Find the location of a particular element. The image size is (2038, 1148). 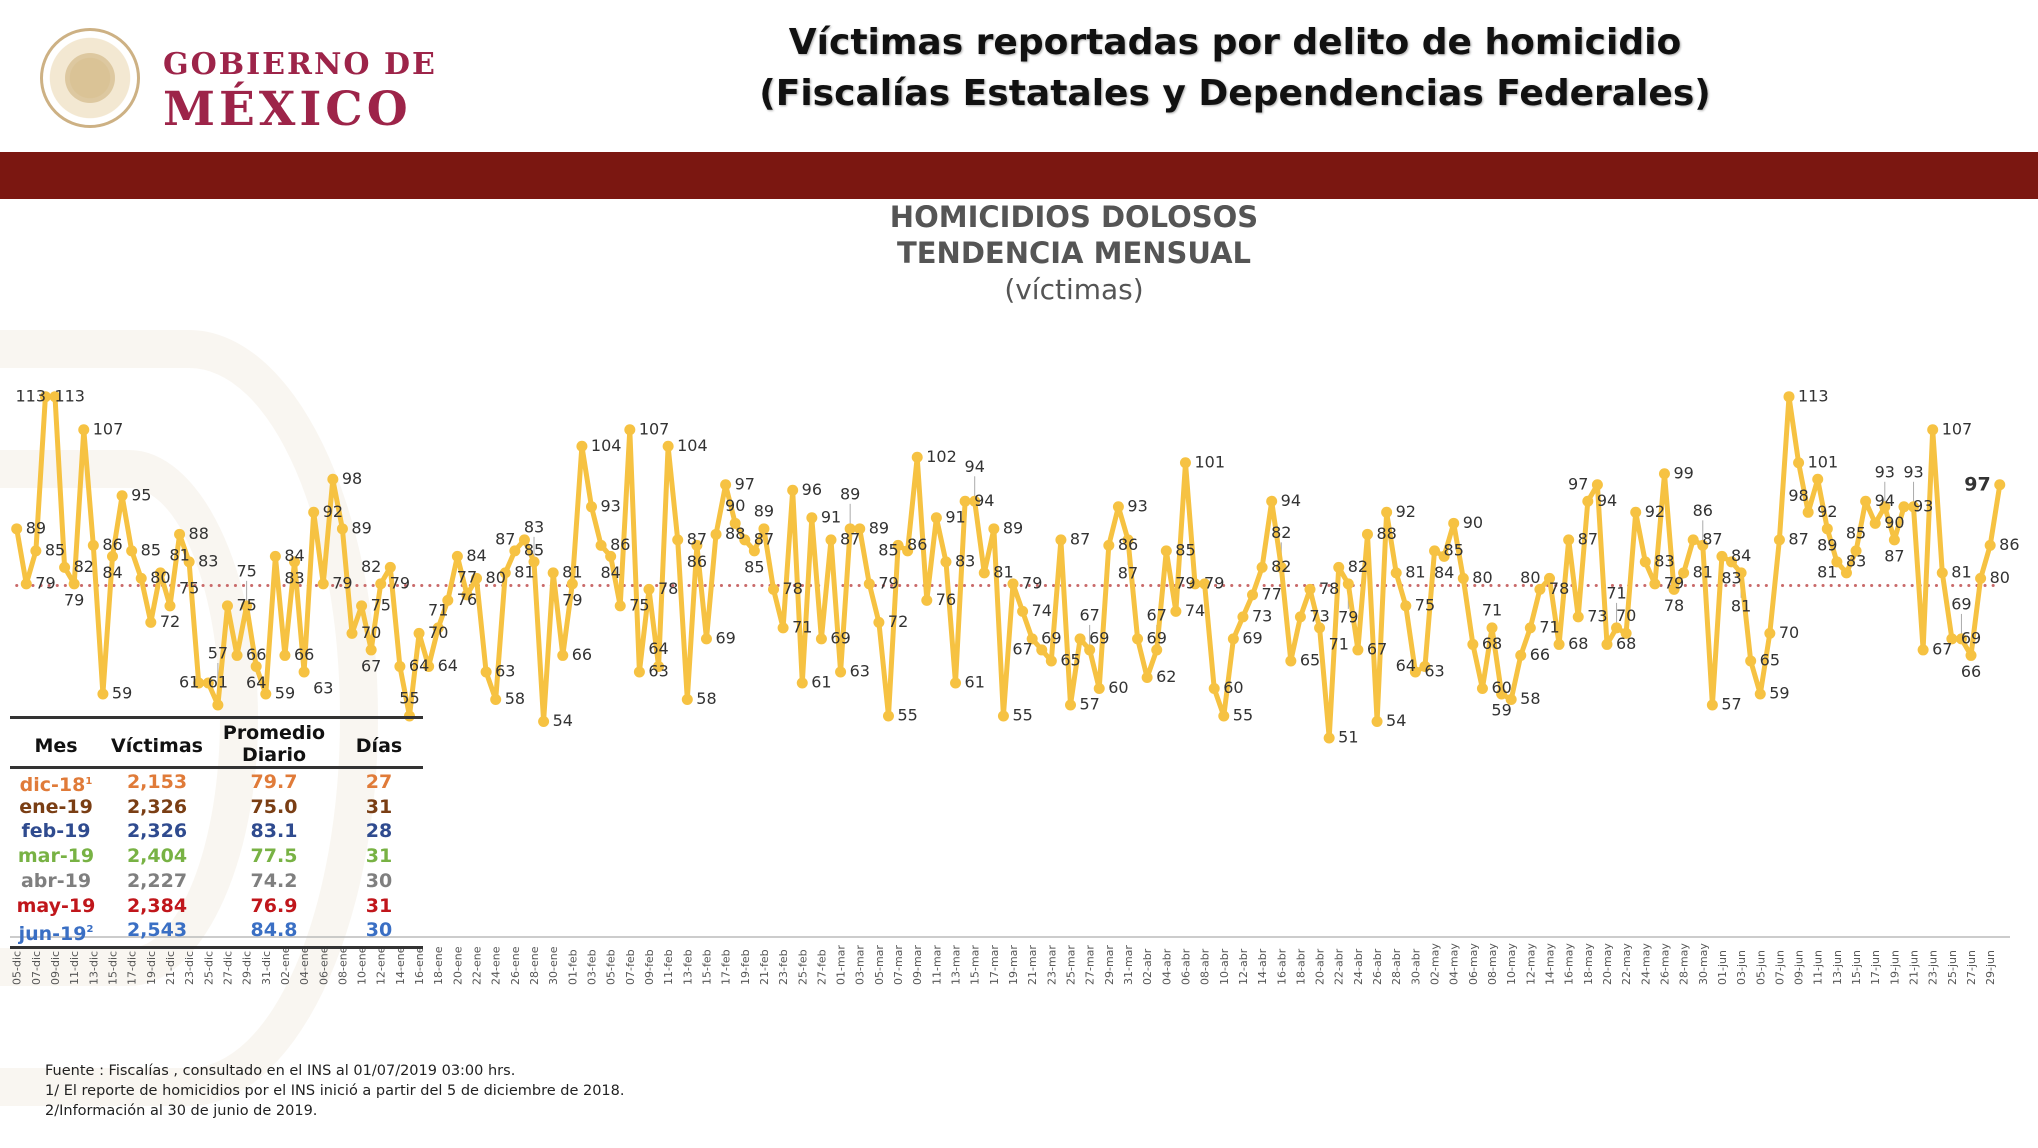

cell-dias: 28 is located at coordinates (379, 831).